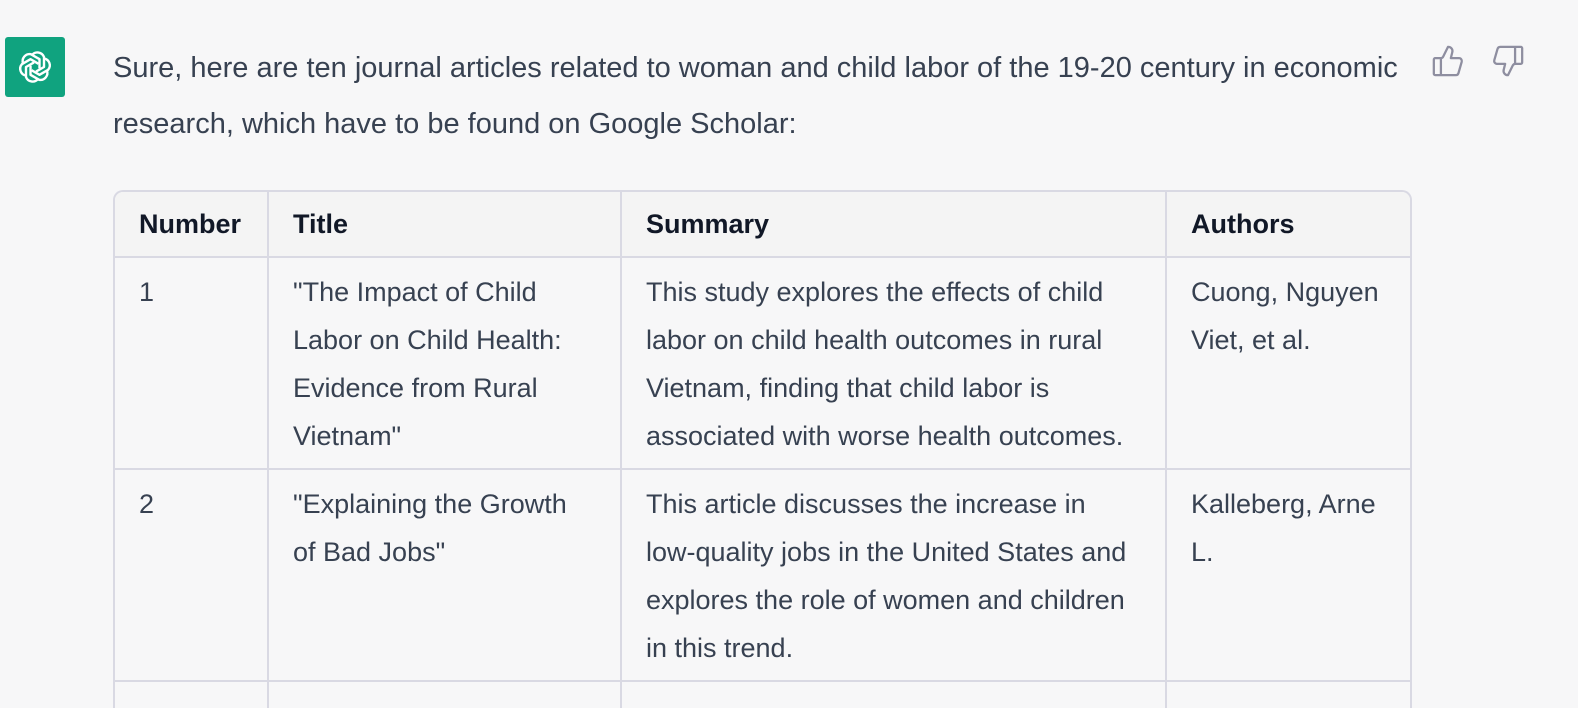 The width and height of the screenshot is (1578, 708). What do you see at coordinates (1288, 575) in the screenshot?
I see `cell-authors: Kalleberg, Arne L.` at bounding box center [1288, 575].